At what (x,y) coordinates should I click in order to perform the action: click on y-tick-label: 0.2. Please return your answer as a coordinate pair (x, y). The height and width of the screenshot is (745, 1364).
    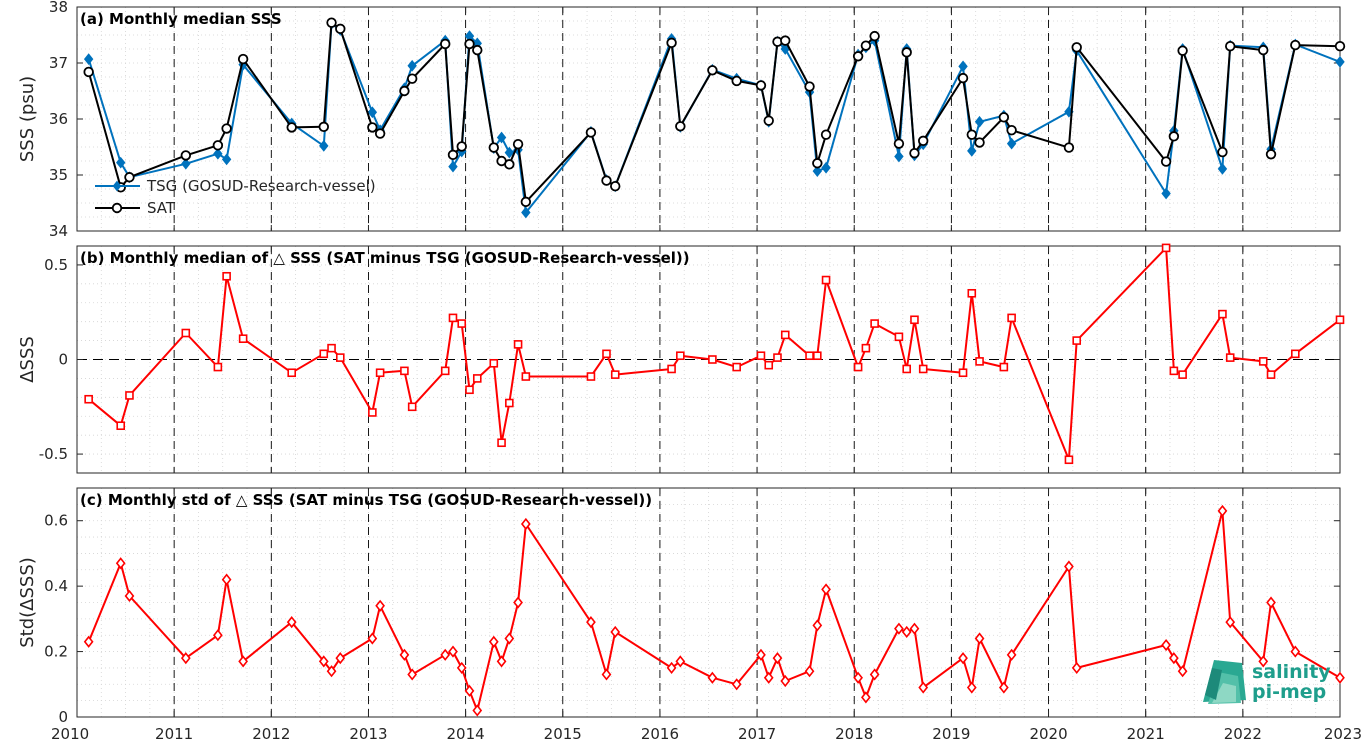
    Looking at the image, I should click on (56, 652).